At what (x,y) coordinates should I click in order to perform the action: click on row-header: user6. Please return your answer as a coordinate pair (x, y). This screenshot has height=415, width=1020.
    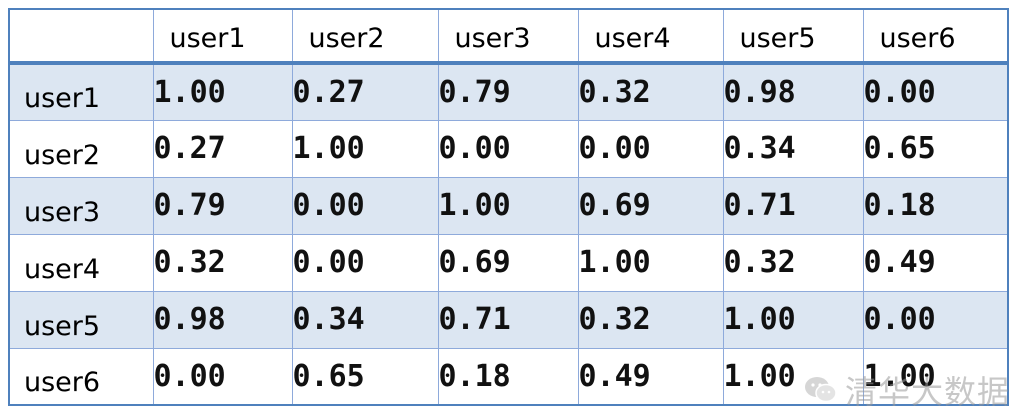
    Looking at the image, I should click on (81, 376).